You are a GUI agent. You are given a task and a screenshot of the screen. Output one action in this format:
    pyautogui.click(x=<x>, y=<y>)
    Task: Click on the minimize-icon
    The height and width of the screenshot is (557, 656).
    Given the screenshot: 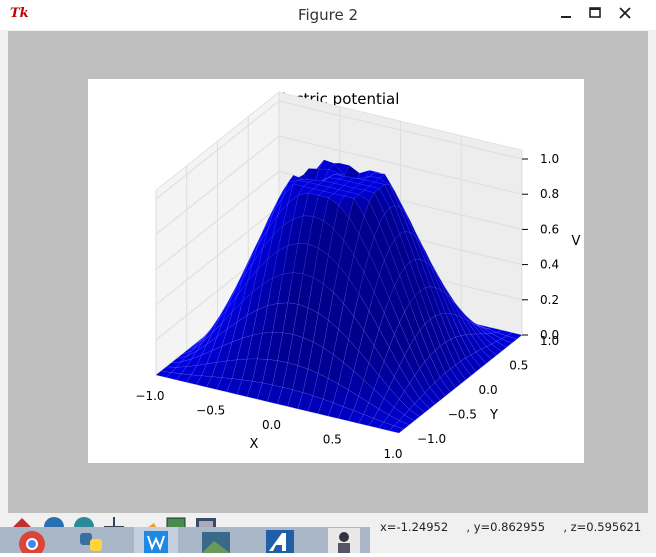 What is the action you would take?
    pyautogui.click(x=566, y=17)
    